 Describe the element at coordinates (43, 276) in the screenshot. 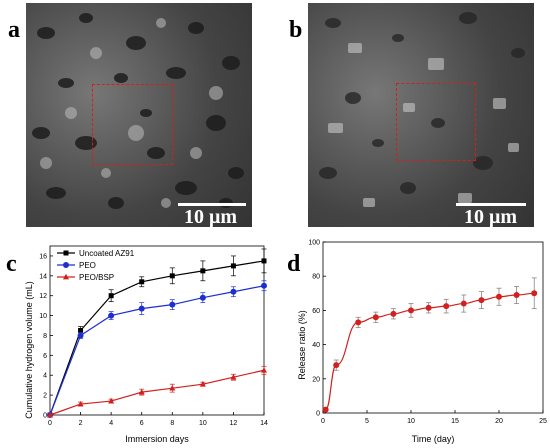

I see `y-tick-label-7: 14` at that location.